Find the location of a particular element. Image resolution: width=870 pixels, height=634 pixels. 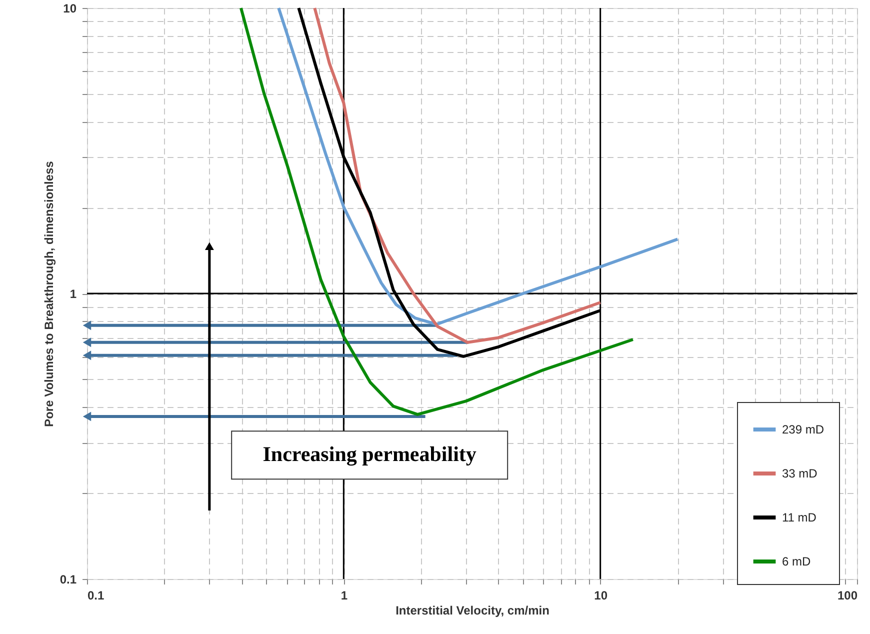

annotation: Increasing permeability is located at coordinates (369, 454).